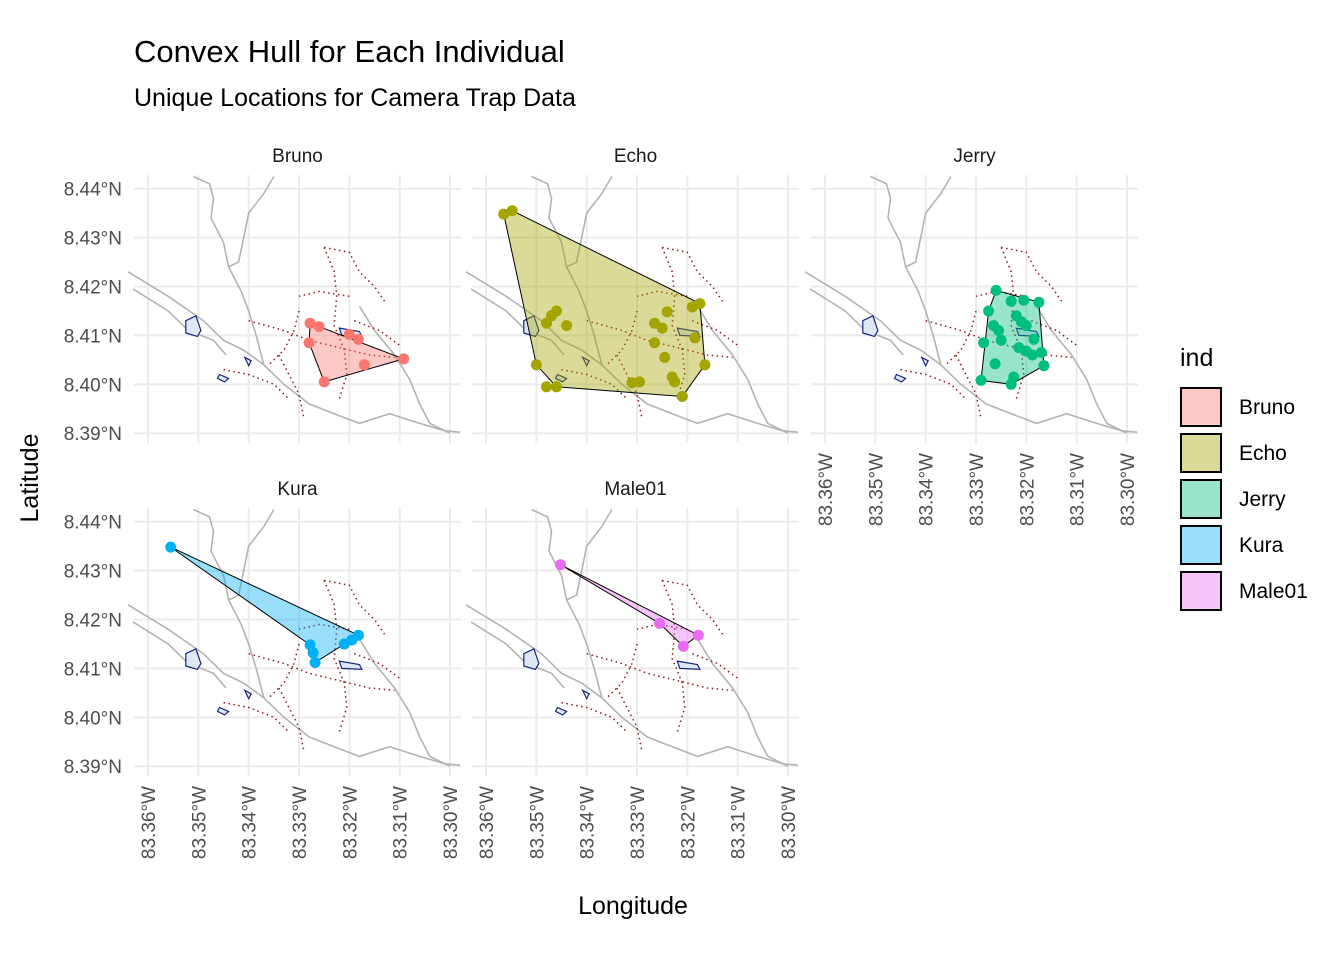  What do you see at coordinates (604, 304) in the screenshot?
I see `convex-hull-echo` at bounding box center [604, 304].